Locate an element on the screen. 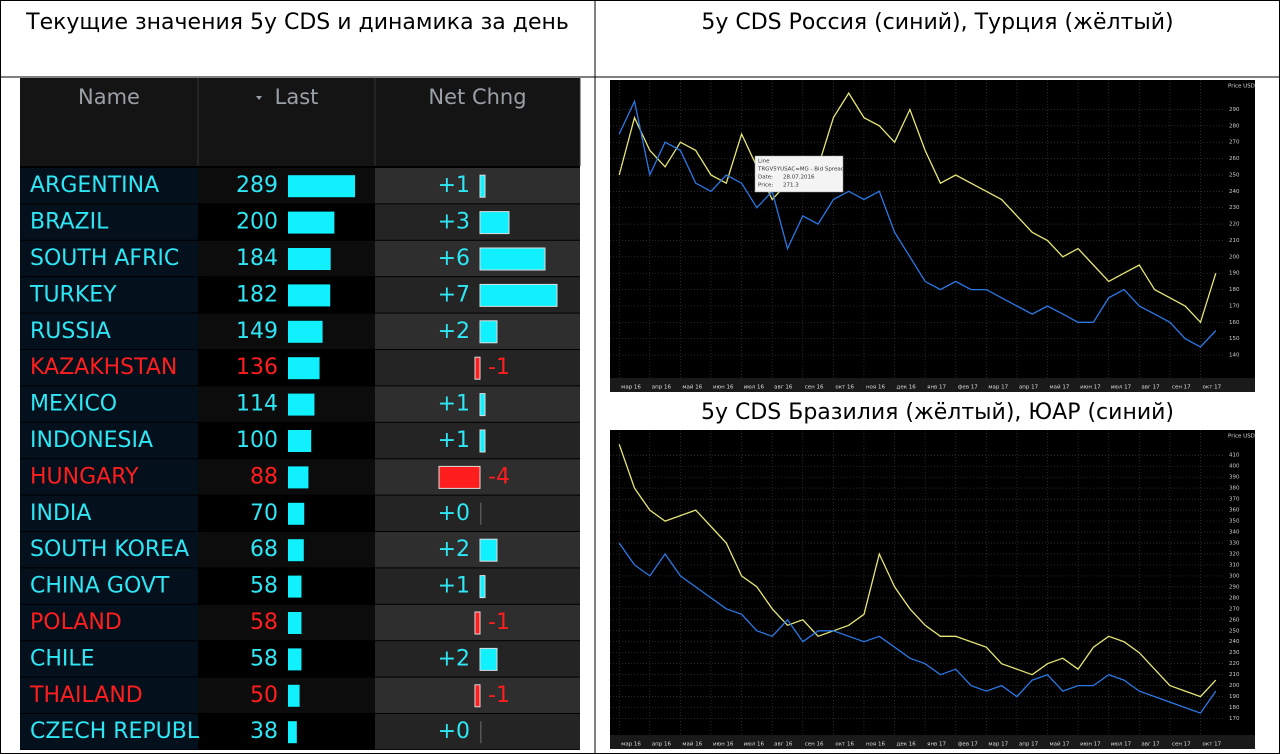 The height and width of the screenshot is (754, 1280). x-tick-label: апр 16 is located at coordinates (662, 388).